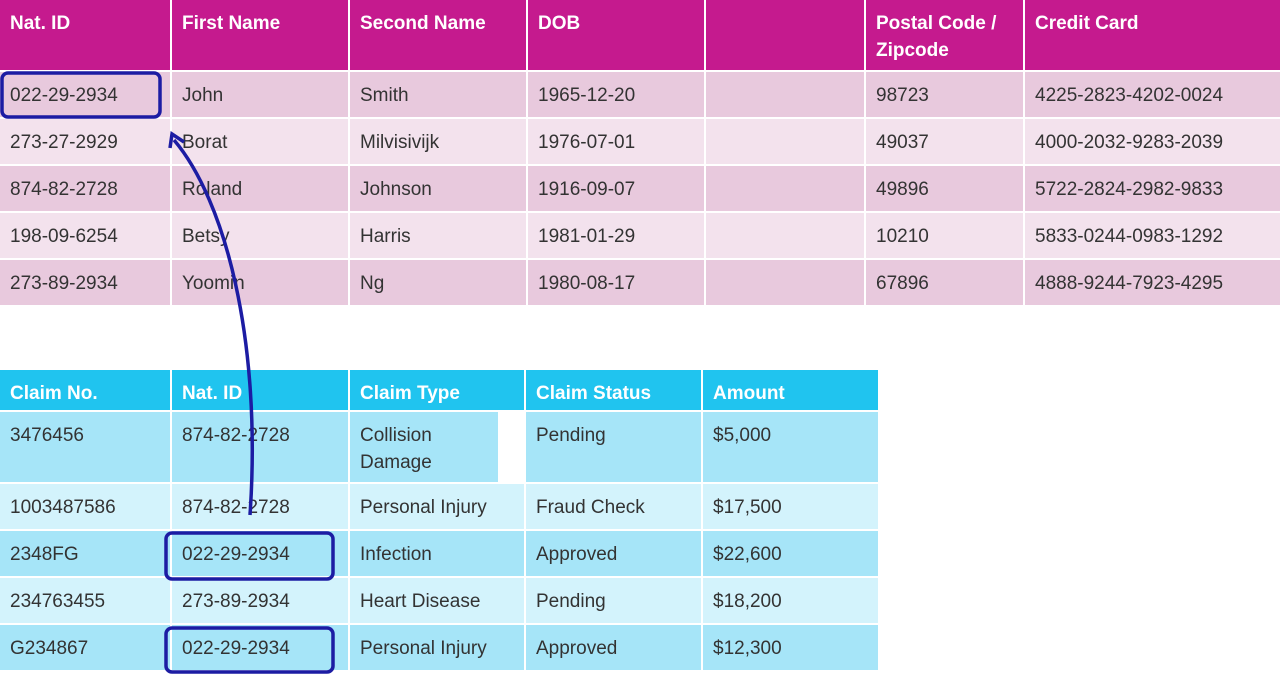 This screenshot has width=1280, height=676. What do you see at coordinates (86, 601) in the screenshot?
I see `table-cell: 234763455` at bounding box center [86, 601].